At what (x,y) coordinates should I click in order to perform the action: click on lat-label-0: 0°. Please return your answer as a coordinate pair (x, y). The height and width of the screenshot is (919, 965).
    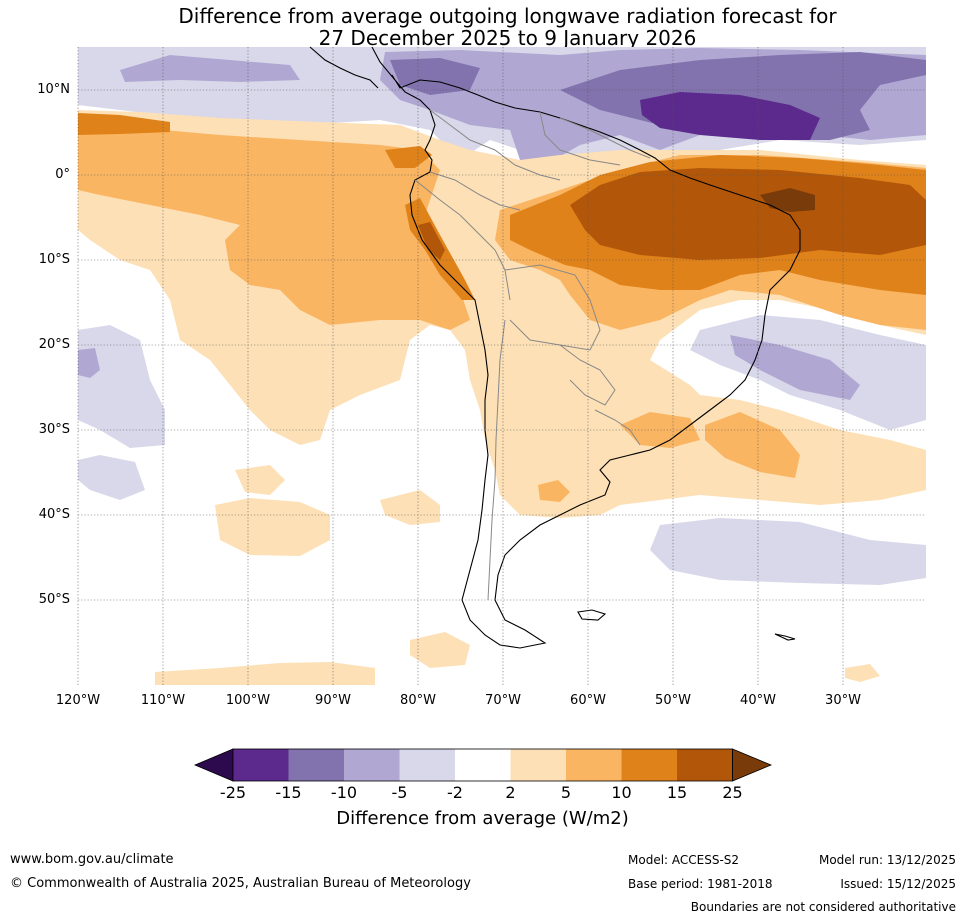
    Looking at the image, I should click on (62, 174).